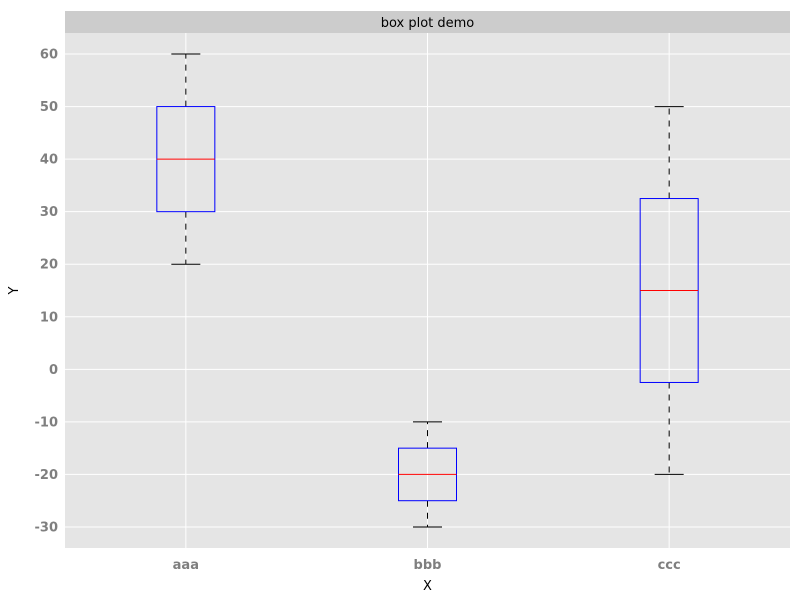 This screenshot has height=604, width=800. I want to click on chart-title: box plot demo, so click(428, 23).